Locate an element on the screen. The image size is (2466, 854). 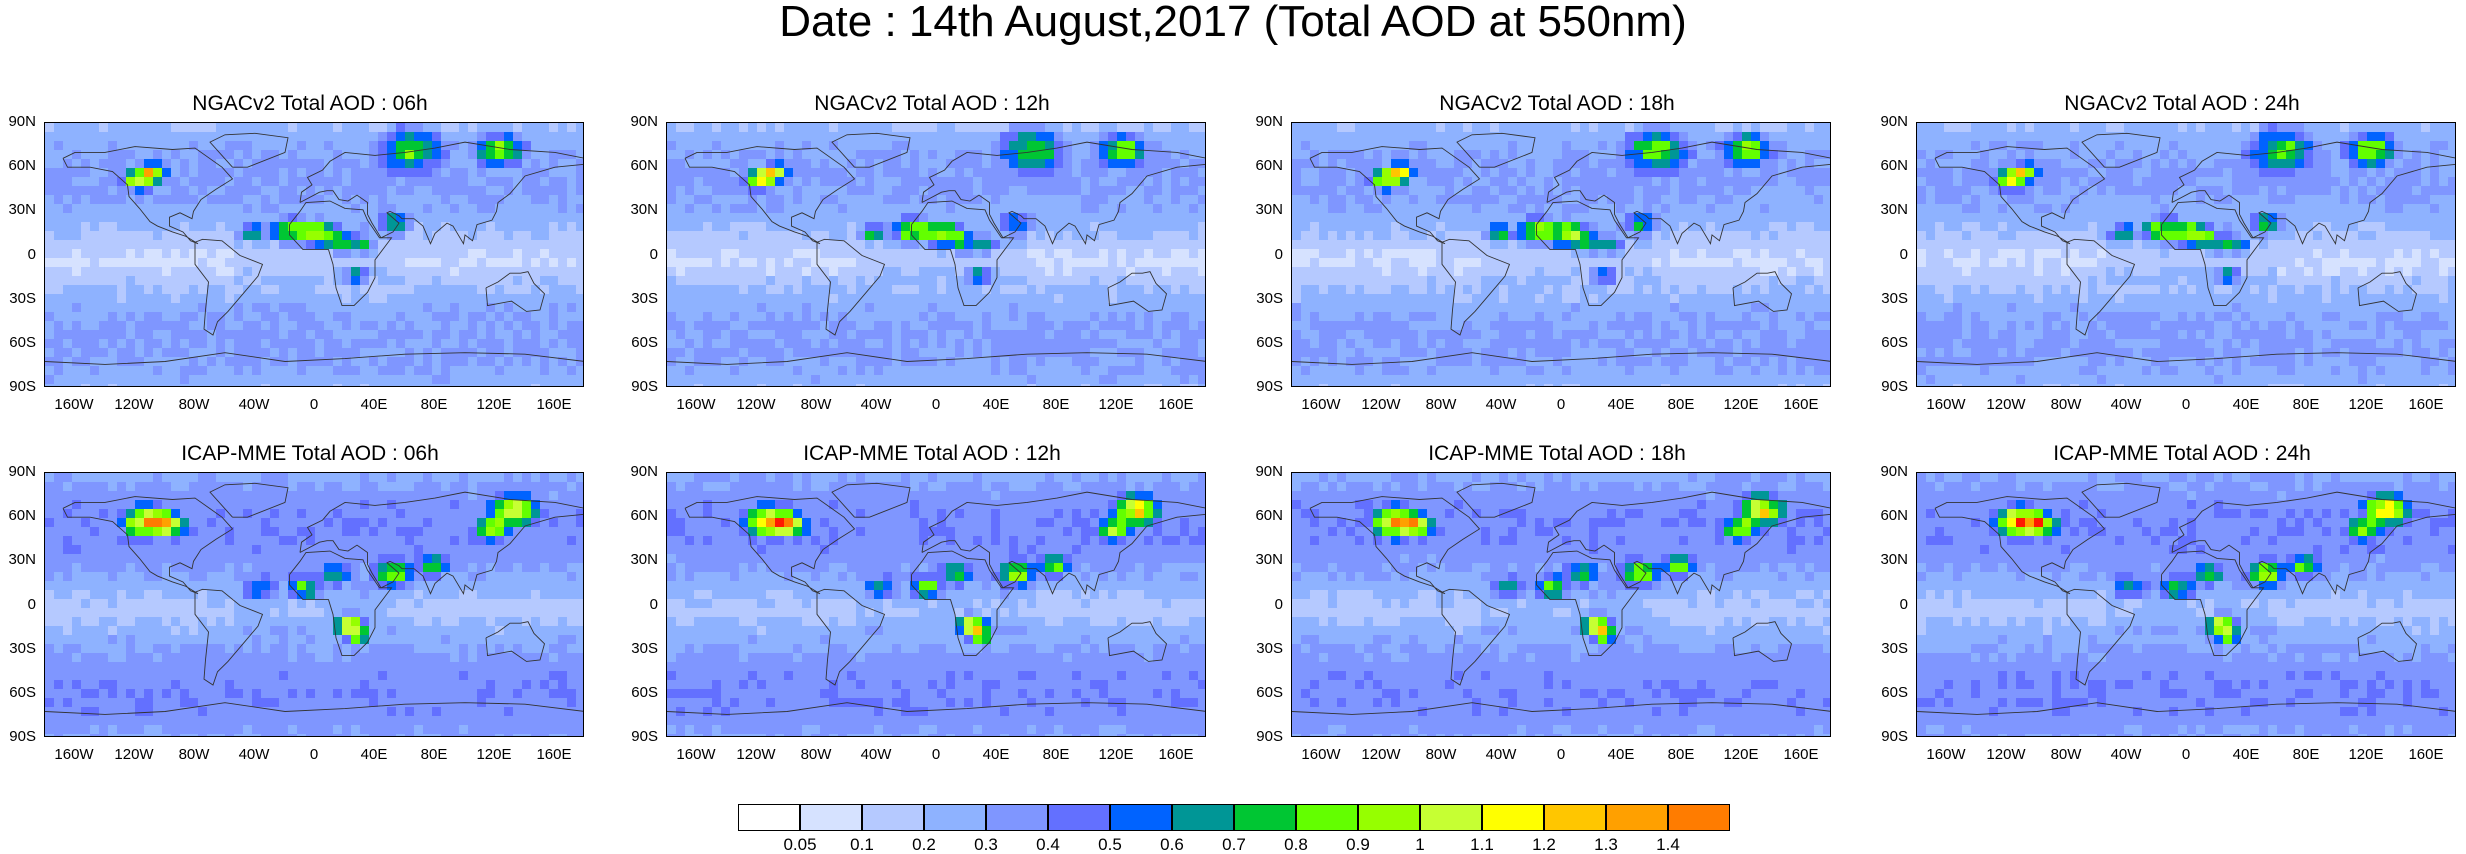
panel-title: NGACv2 Total AOD : 12h is located at coordinates (932, 103).